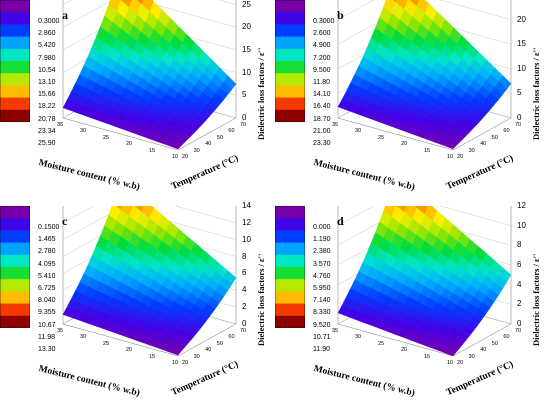  What do you see at coordinates (321, 349) in the screenshot?
I see `colorbar-tick-label: 11.90` at bounding box center [321, 349].